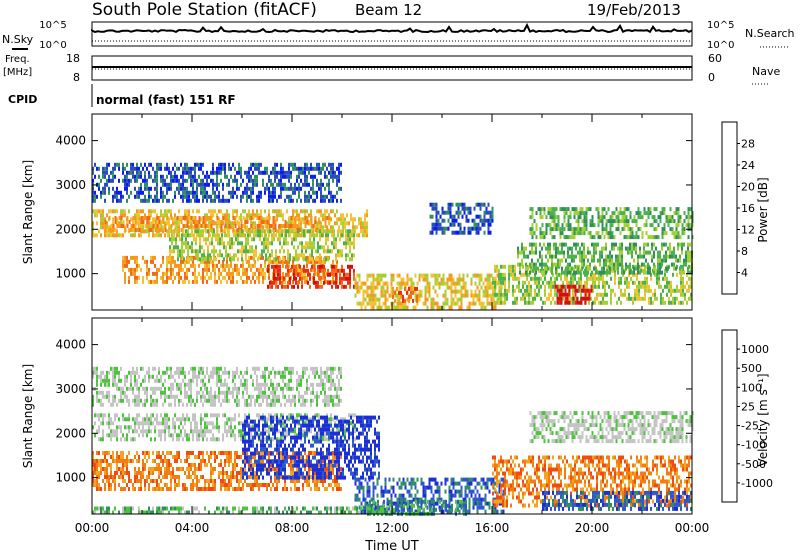 Image resolution: width=800 pixels, height=554 pixels. Describe the element at coordinates (388, 10) in the screenshot. I see `beam-label: Beam 12` at that location.